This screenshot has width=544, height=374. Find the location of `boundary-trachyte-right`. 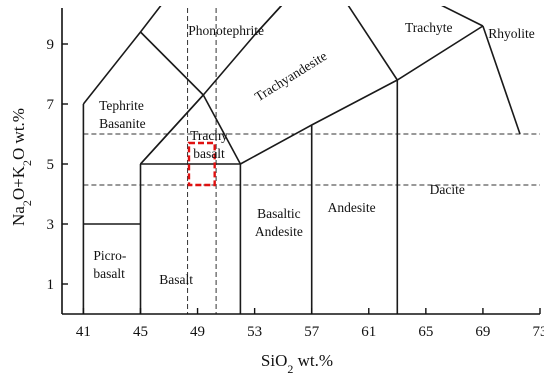

boundary-trachyte-right is located at coordinates (501, 80).